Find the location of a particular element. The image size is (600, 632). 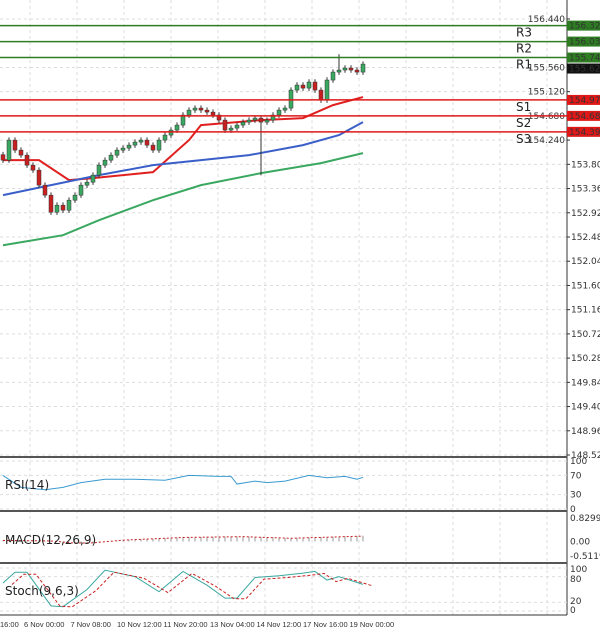

y-tick-label: 155.560 is located at coordinates (546, 68).